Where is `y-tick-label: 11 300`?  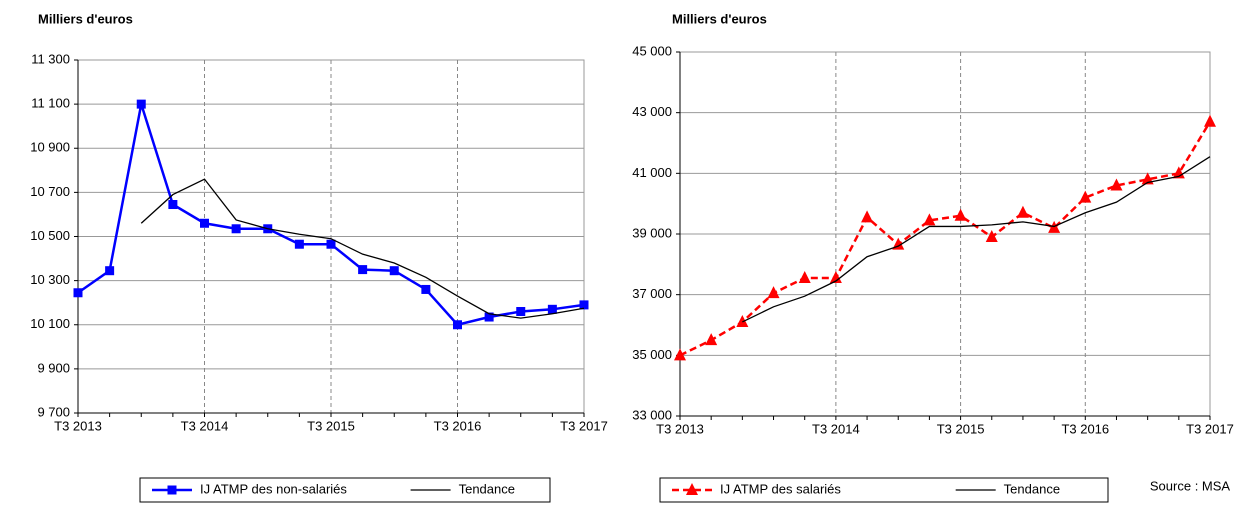 y-tick-label: 11 300 is located at coordinates (50, 58).